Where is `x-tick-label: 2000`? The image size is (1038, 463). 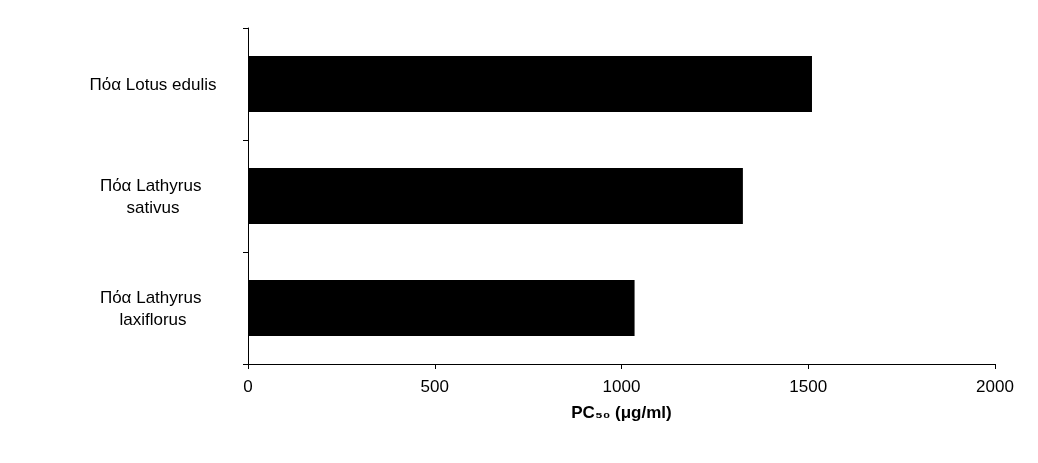
x-tick-label: 2000 is located at coordinates (995, 386).